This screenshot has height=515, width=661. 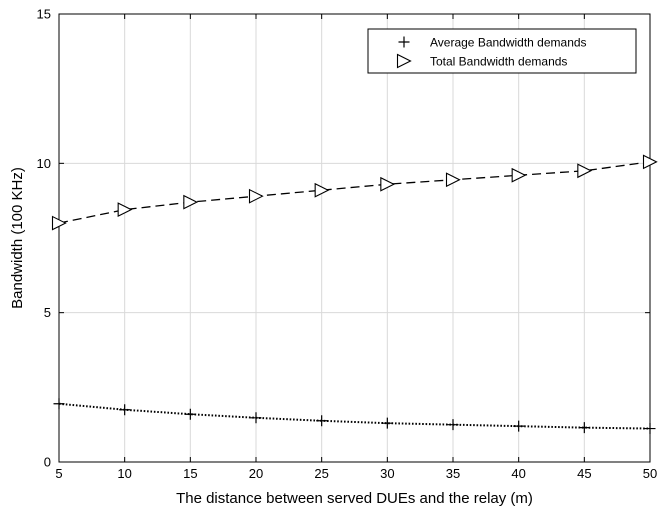 I want to click on y-tick-label: 5, so click(x=47, y=312).